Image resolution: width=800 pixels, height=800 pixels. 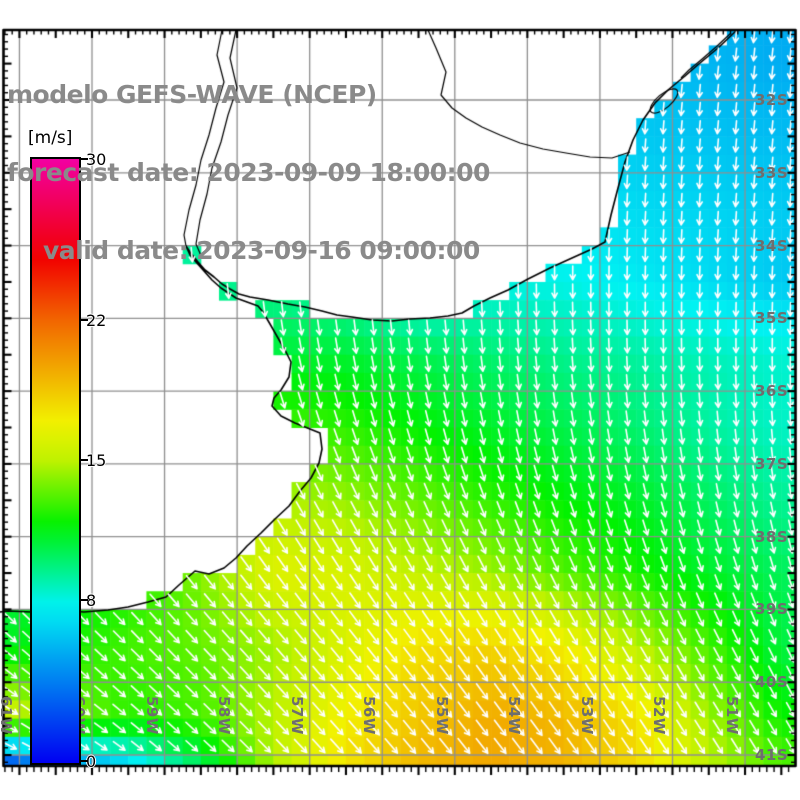 What do you see at coordinates (772, 682) in the screenshot?
I see `lat-label: 40S` at bounding box center [772, 682].